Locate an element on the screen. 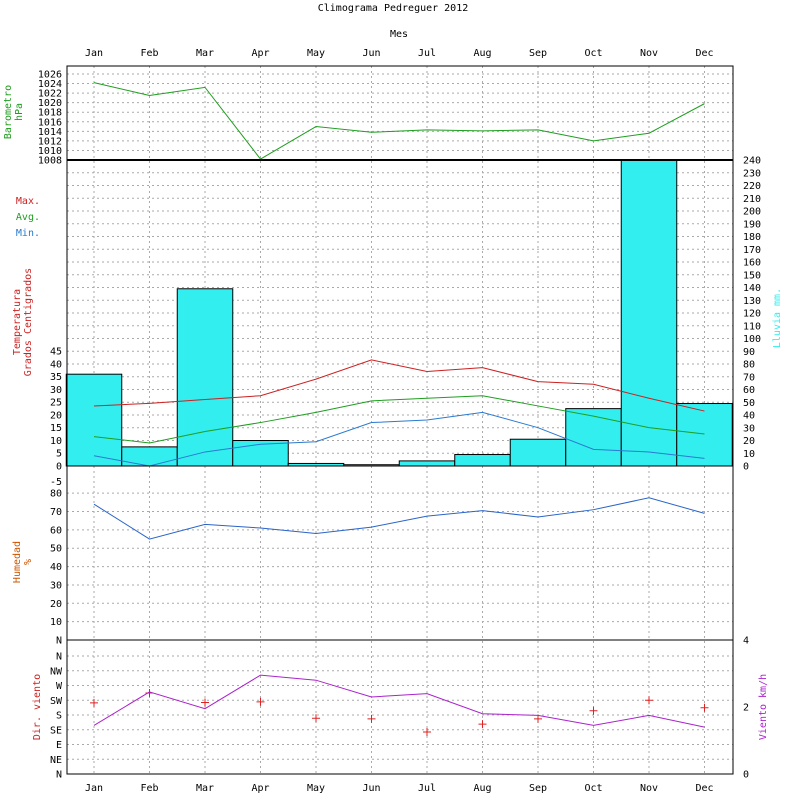  temperature-tick-label: 0 is located at coordinates (59, 467).